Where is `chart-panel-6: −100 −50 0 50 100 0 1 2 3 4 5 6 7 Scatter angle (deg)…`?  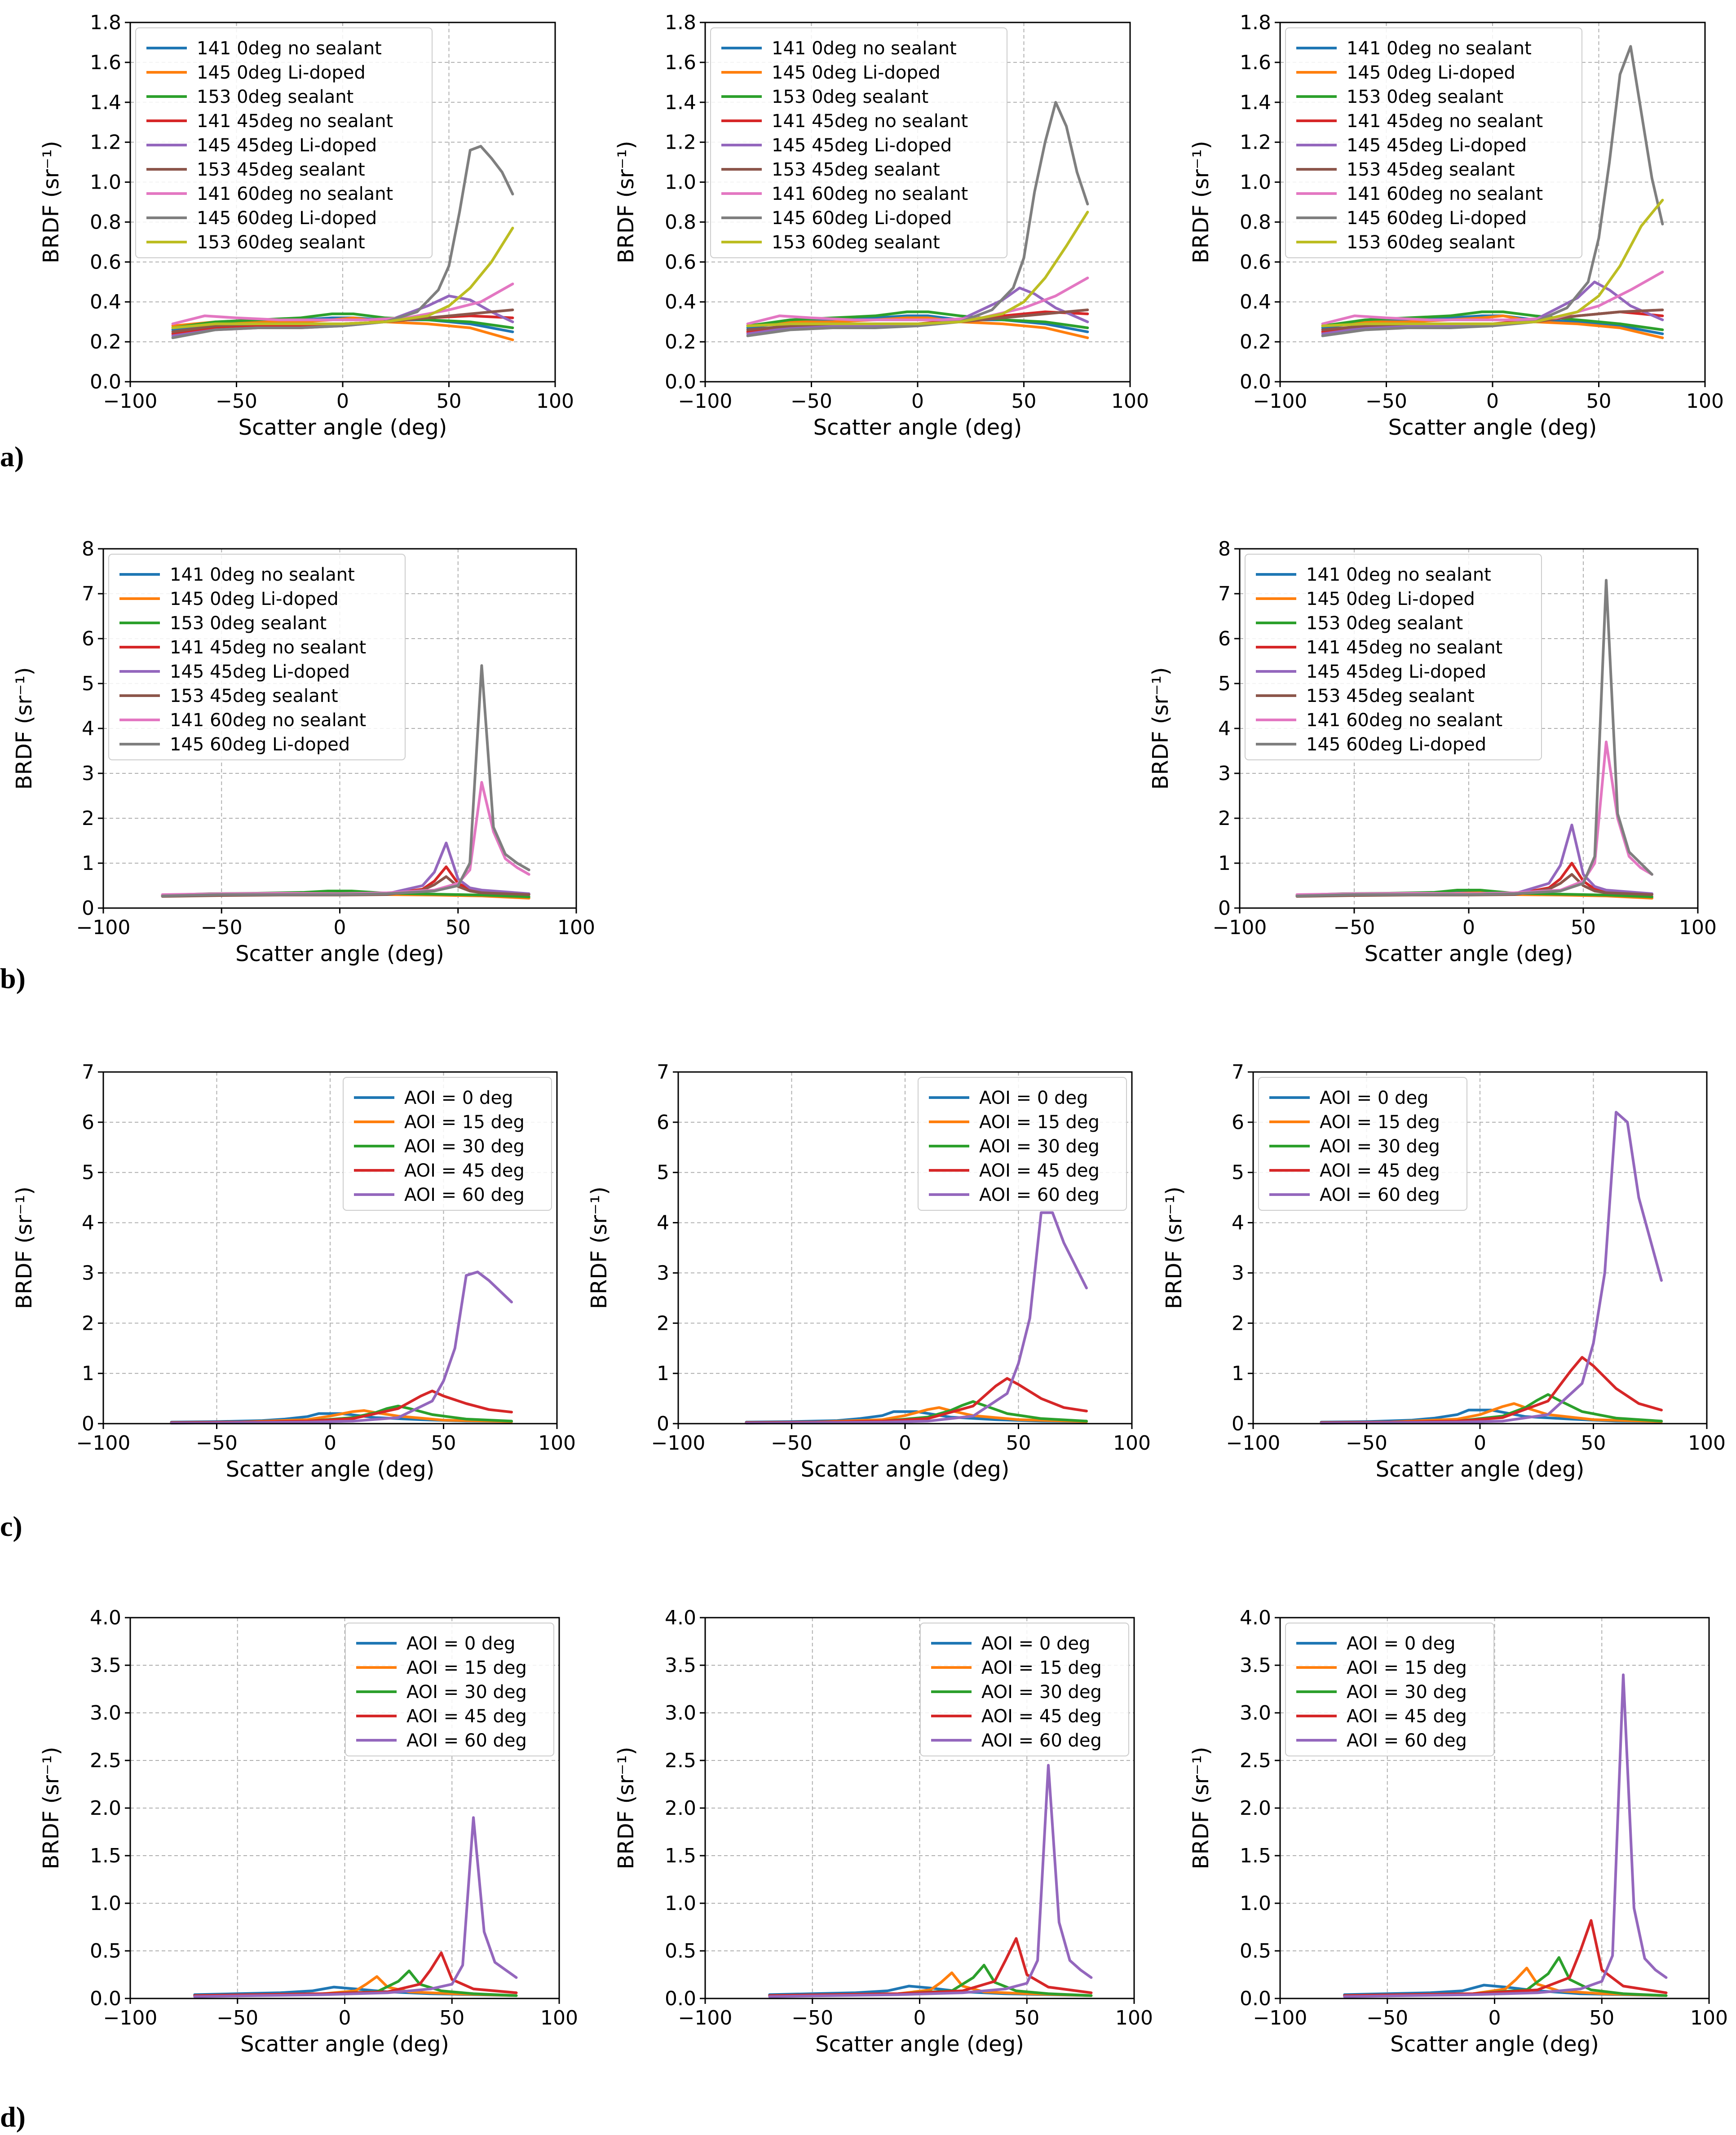 chart-panel-6: −100 −50 0 50 100 0 1 2 3 4 5 6 7 Scatter angle (deg)… is located at coordinates (294, 1271).